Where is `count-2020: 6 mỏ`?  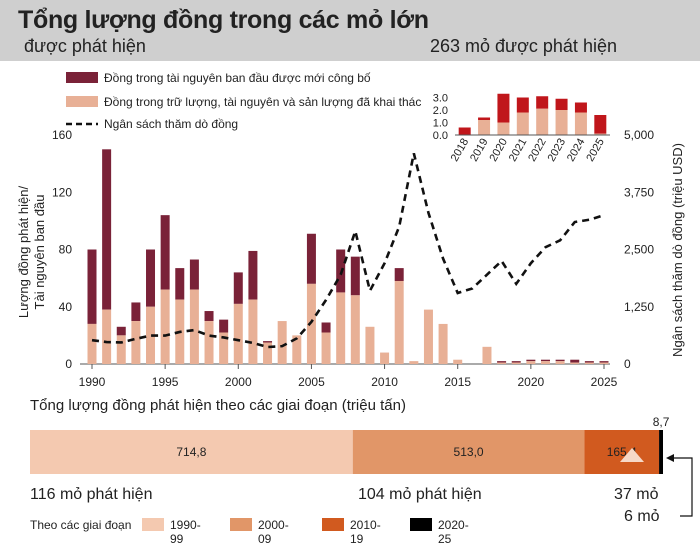
count-2020: 6 mỏ is located at coordinates (642, 516).